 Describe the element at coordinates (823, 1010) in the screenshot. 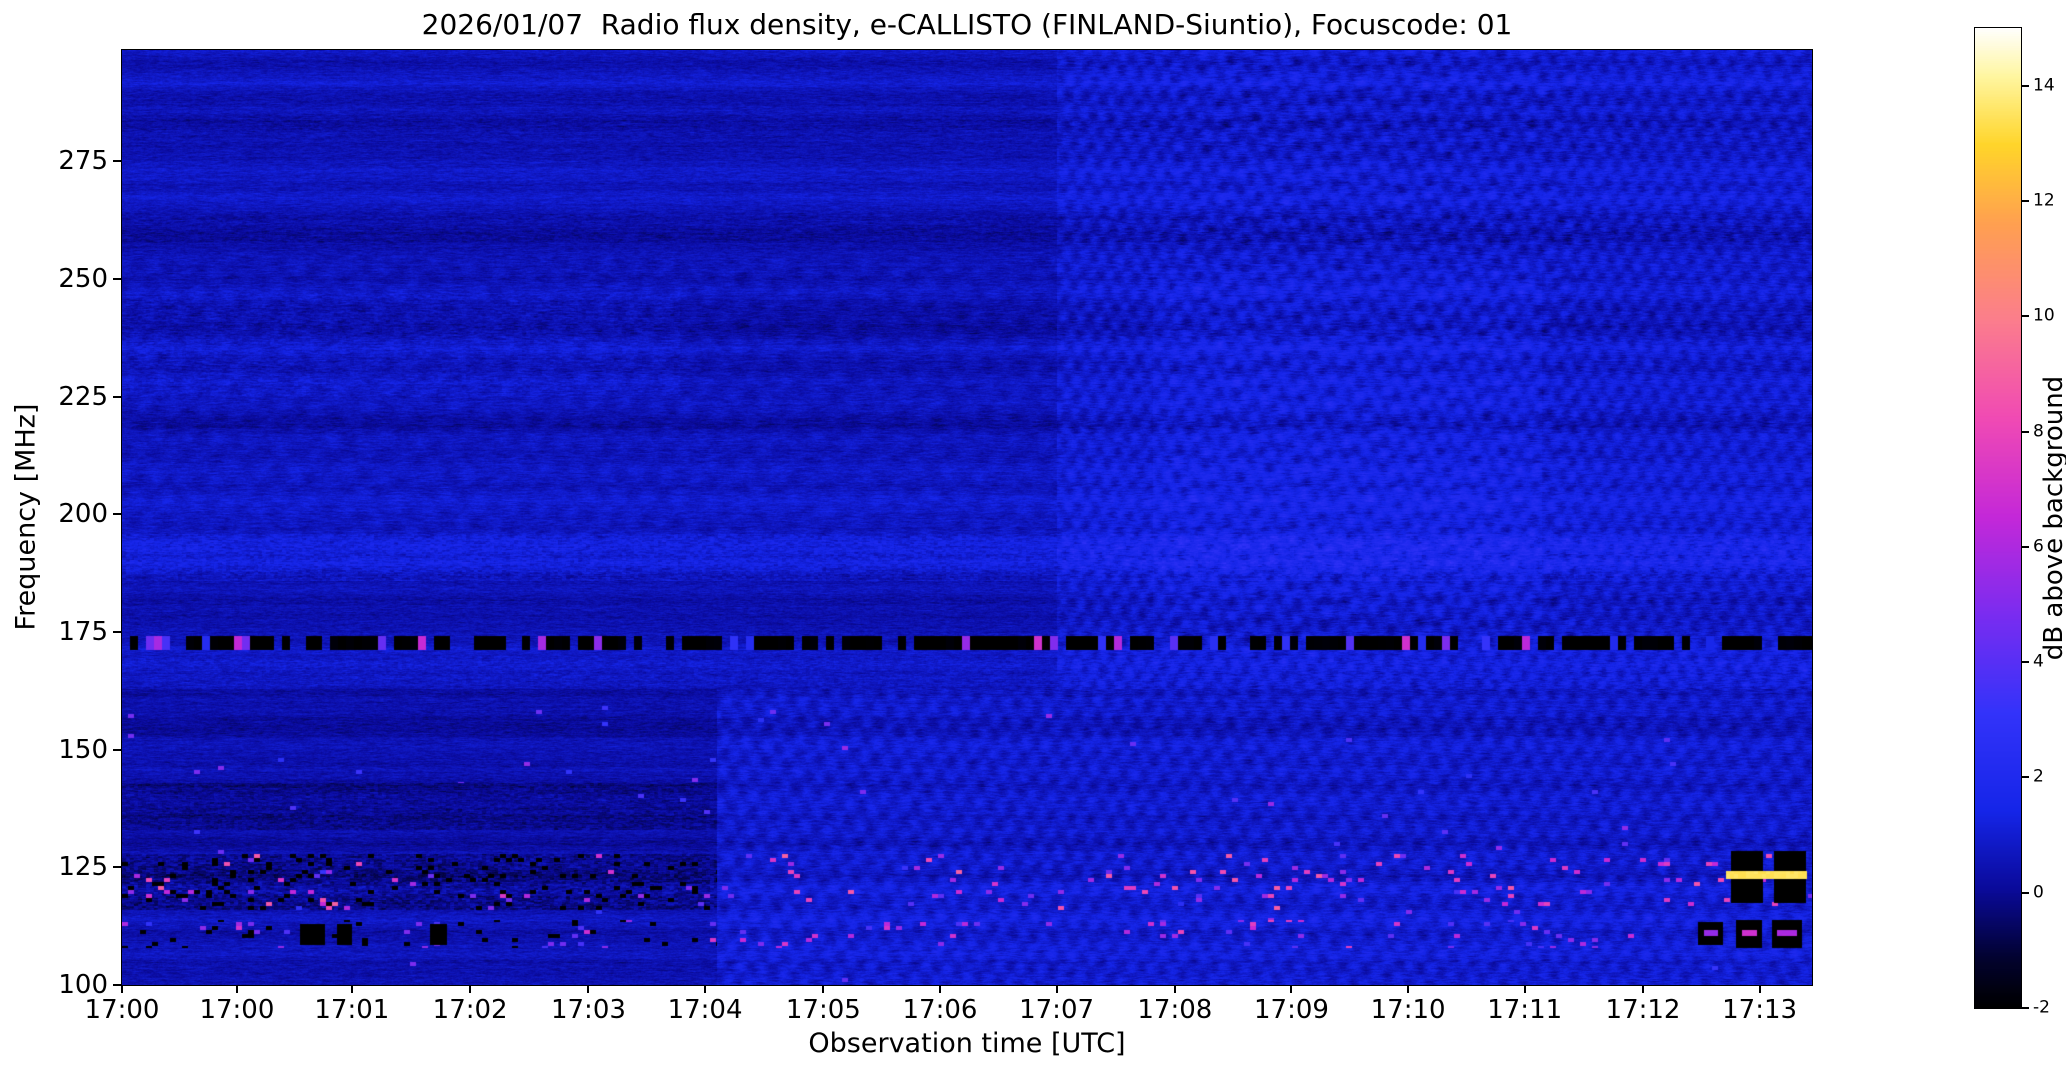

I see `x-tick-label: 17:05` at that location.